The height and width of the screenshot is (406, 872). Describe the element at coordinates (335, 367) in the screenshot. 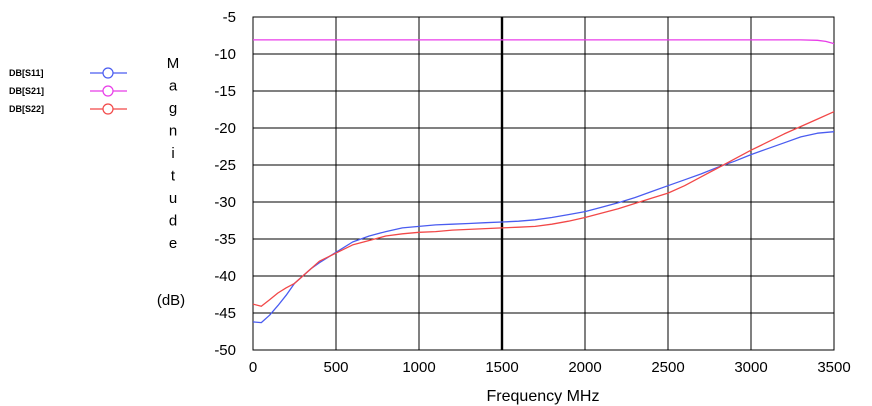

I see `x-tick-label: 500` at that location.